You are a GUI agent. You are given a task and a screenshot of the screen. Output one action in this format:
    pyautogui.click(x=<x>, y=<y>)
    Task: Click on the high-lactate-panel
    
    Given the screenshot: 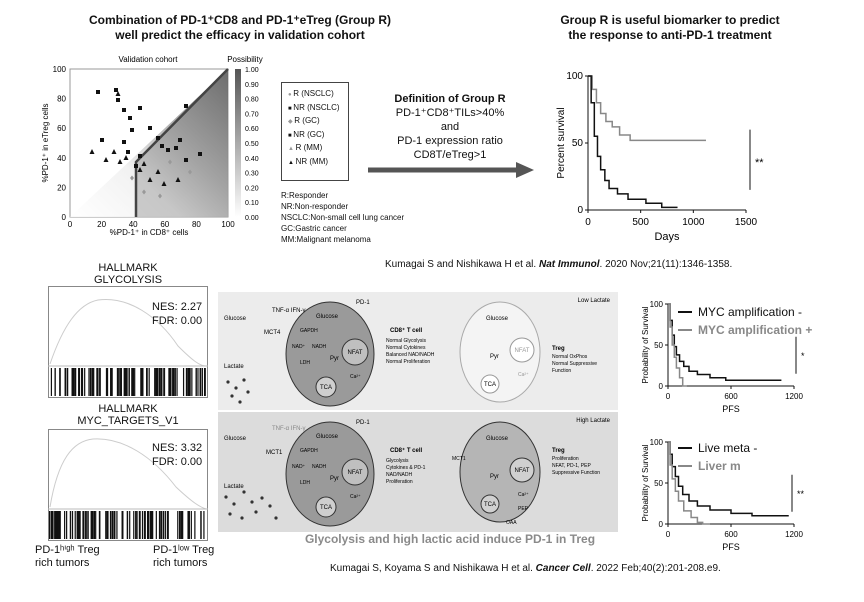 What is the action you would take?
    pyautogui.click(x=418, y=472)
    